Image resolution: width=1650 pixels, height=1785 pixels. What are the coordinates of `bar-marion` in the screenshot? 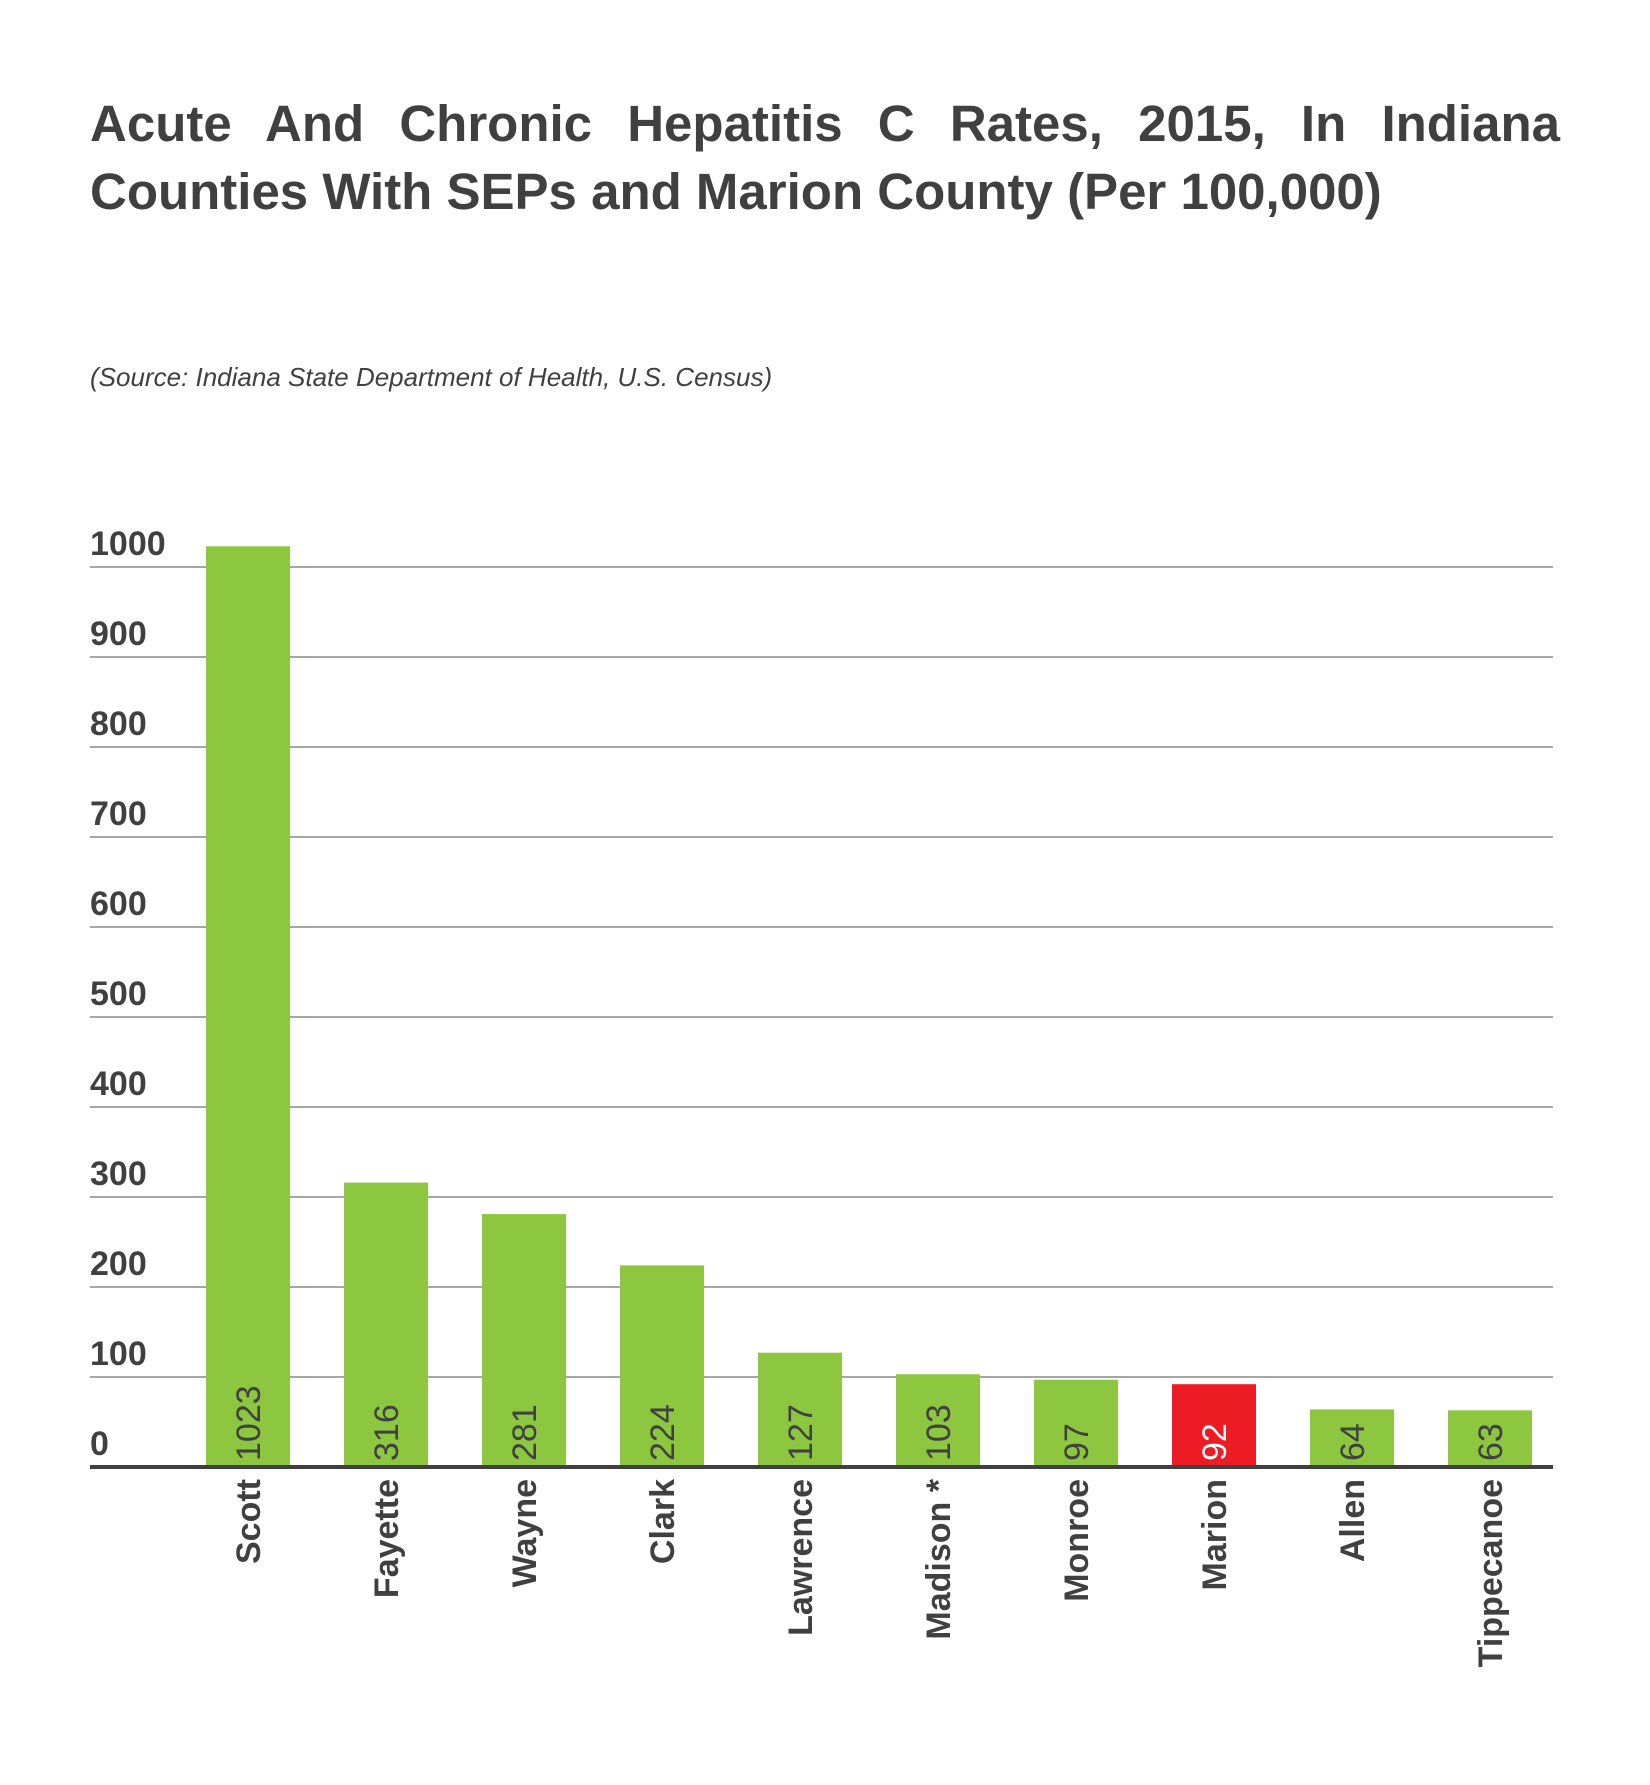 It's located at (1214, 1425).